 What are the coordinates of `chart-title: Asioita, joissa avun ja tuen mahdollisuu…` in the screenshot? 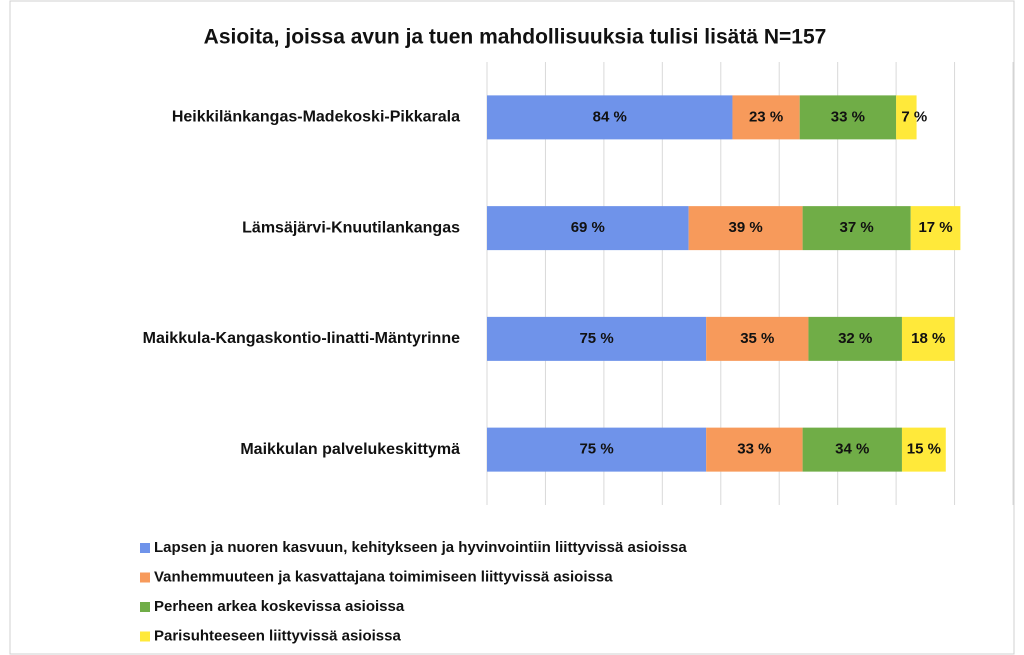 It's located at (515, 37).